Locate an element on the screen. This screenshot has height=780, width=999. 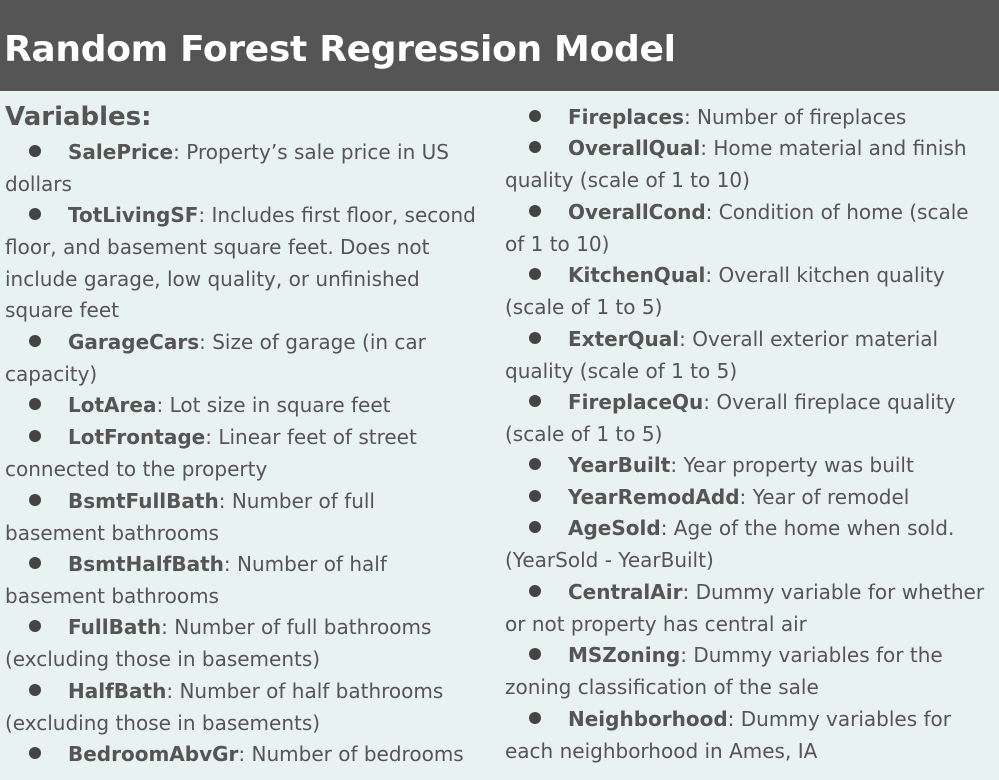
section-heading: Variables: is located at coordinates (78, 117).